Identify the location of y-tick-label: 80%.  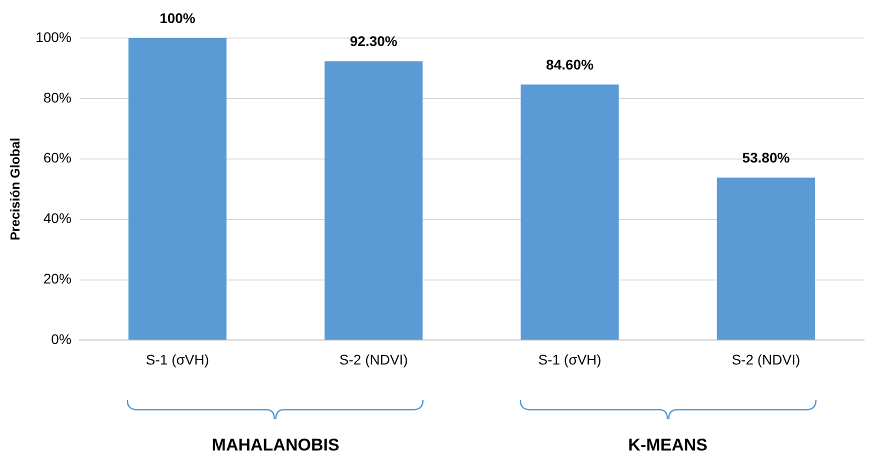
(57, 97).